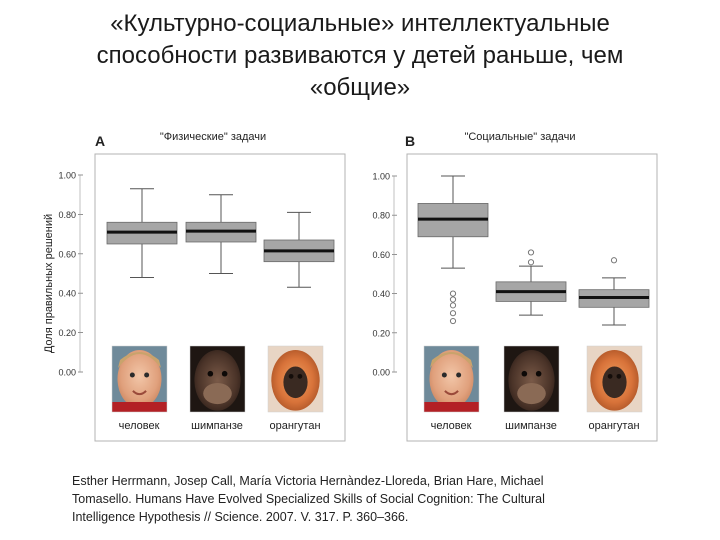  Describe the element at coordinates (100, 141) in the screenshot. I see `panel-letter: A` at that location.